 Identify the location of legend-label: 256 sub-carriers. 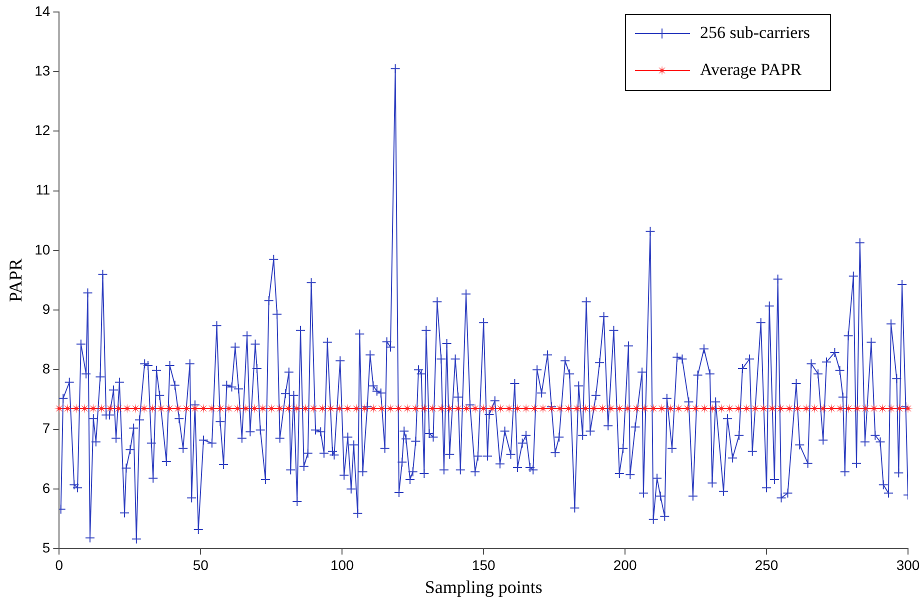
(755, 32).